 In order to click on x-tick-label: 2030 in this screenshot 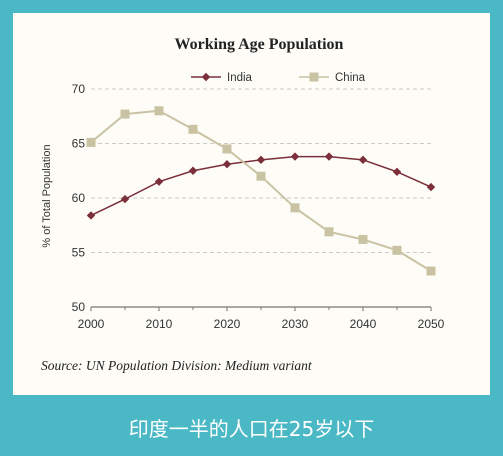, I will do `click(295, 324)`.